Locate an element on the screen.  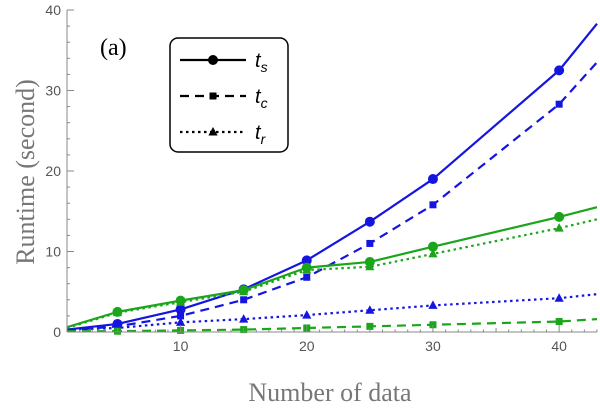
panel-label: (a) is located at coordinates (113, 48).